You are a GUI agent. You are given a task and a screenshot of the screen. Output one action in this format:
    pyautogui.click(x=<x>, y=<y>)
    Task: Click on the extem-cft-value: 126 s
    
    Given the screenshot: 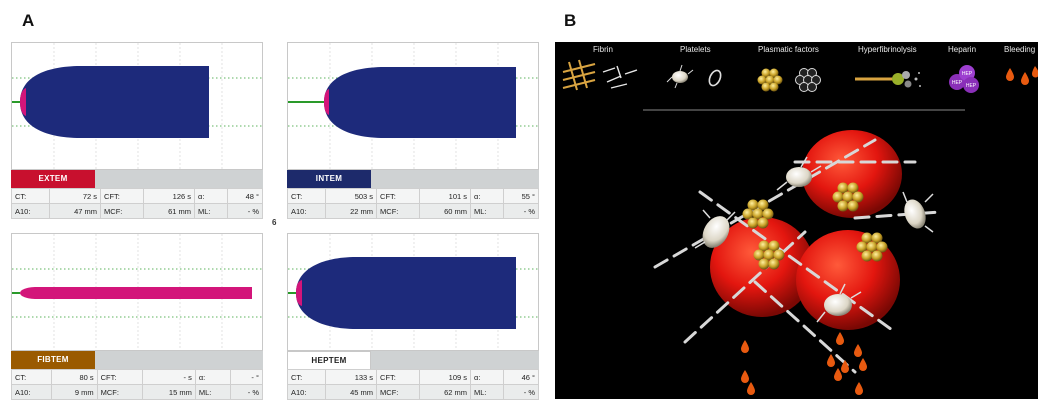 What is the action you would take?
    pyautogui.click(x=169, y=196)
    